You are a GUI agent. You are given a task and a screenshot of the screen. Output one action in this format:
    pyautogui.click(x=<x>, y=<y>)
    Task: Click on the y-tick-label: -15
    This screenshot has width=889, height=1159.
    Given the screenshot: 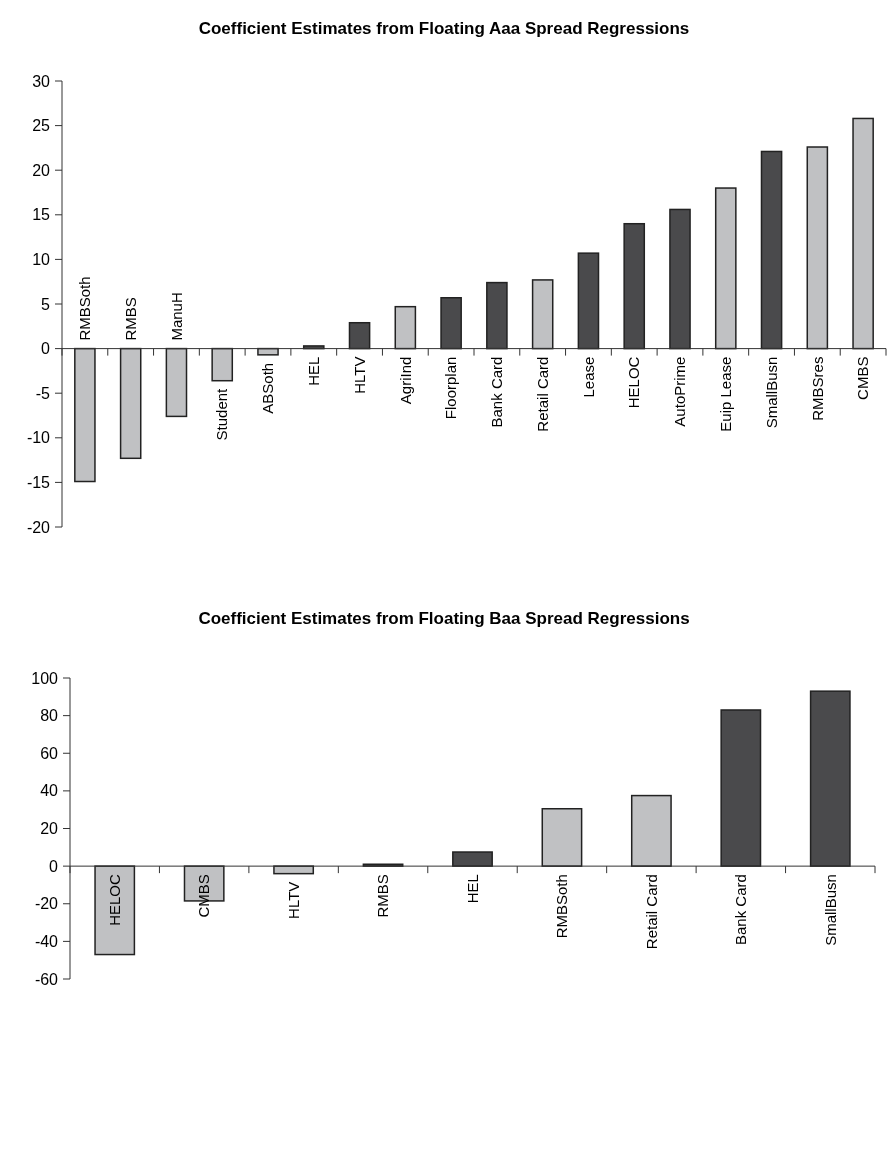 What is the action you would take?
    pyautogui.click(x=38, y=482)
    